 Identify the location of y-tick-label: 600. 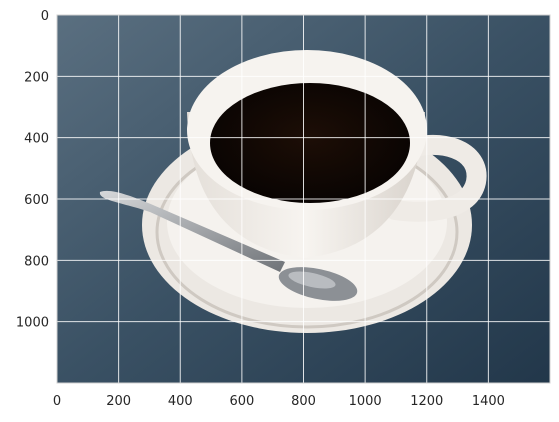
(36, 200).